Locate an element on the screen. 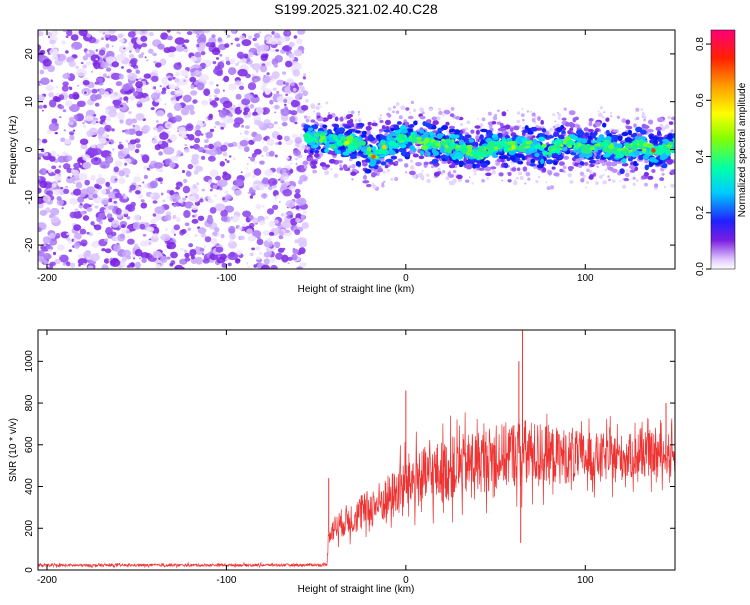 This screenshot has width=750, height=605. hot-spot is located at coordinates (384, 147).